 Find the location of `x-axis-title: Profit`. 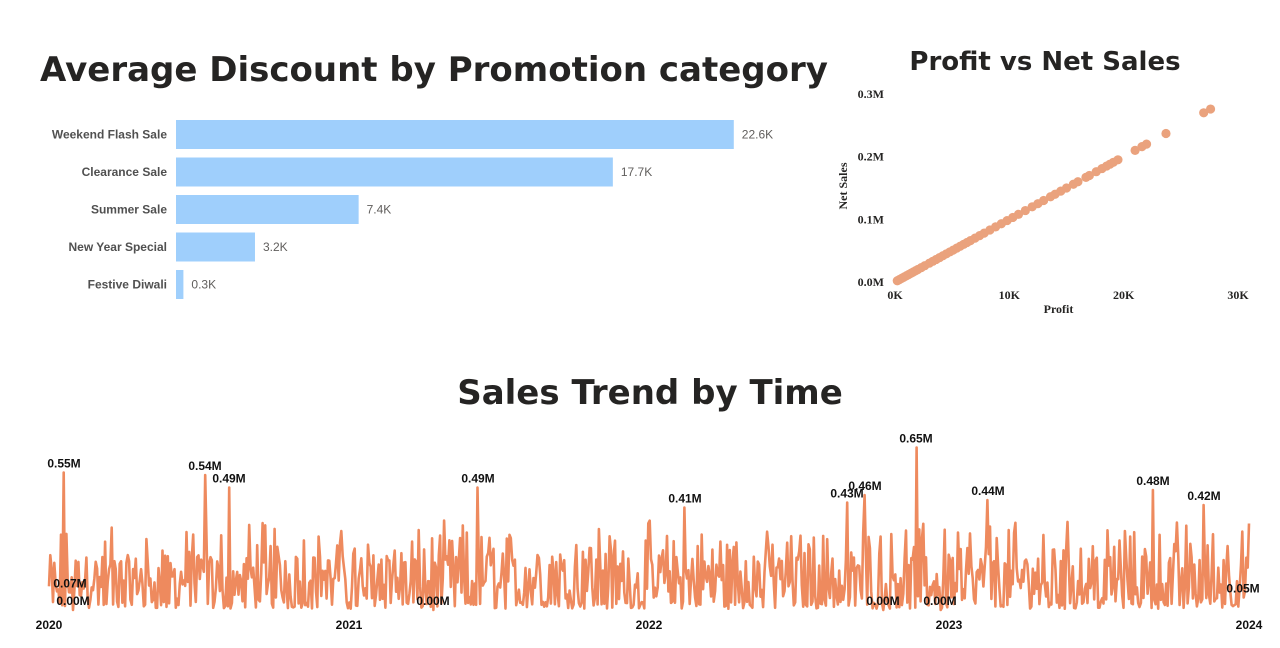

x-axis-title: Profit is located at coordinates (1059, 309).